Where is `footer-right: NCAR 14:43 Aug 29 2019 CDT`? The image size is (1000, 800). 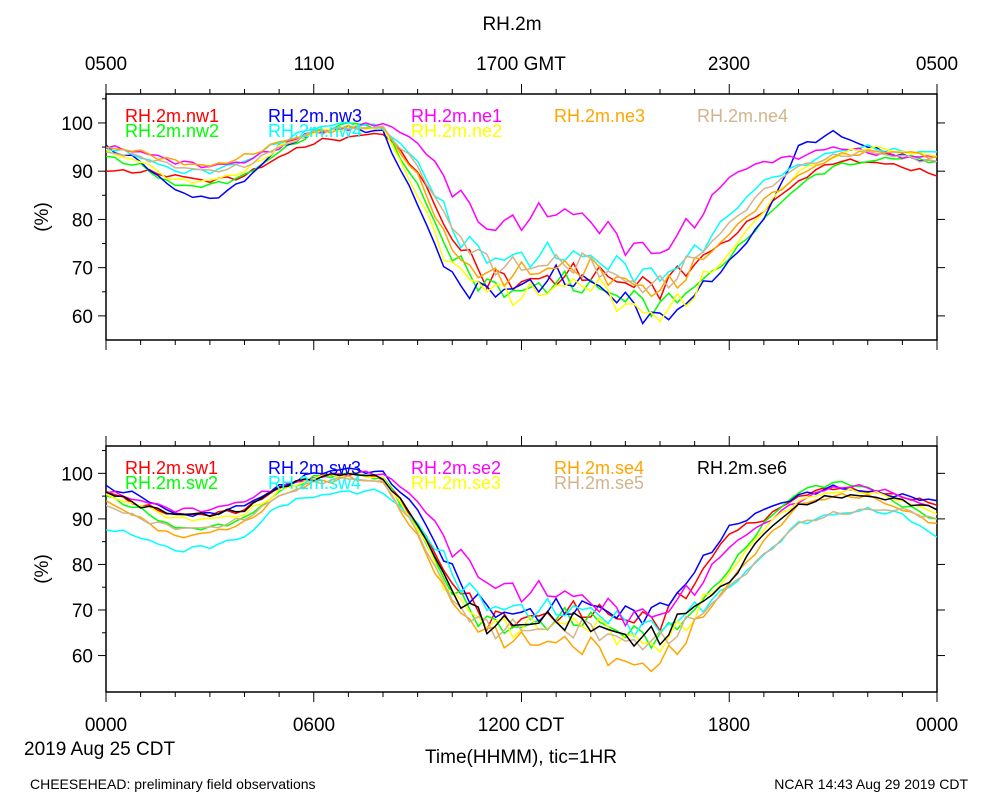 footer-right: NCAR 14:43 Aug 29 2019 CDT is located at coordinates (871, 784).